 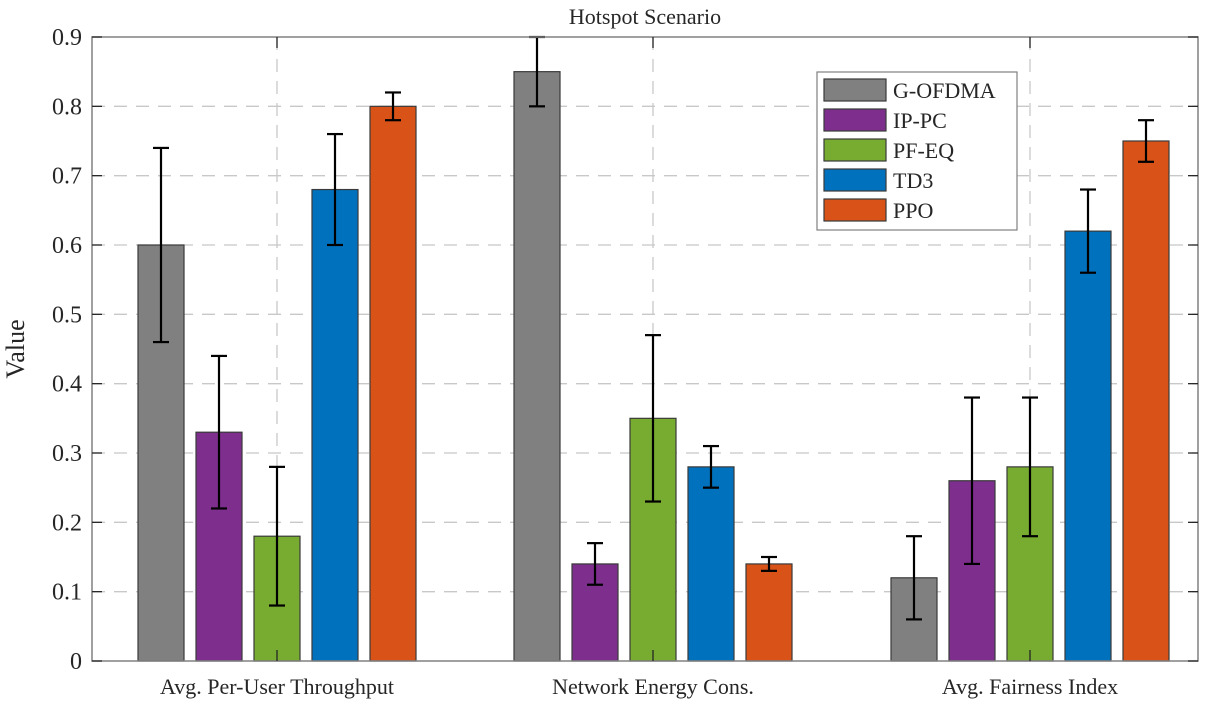 I want to click on x-tick-label: Network Energy Cons., so click(x=653, y=686).